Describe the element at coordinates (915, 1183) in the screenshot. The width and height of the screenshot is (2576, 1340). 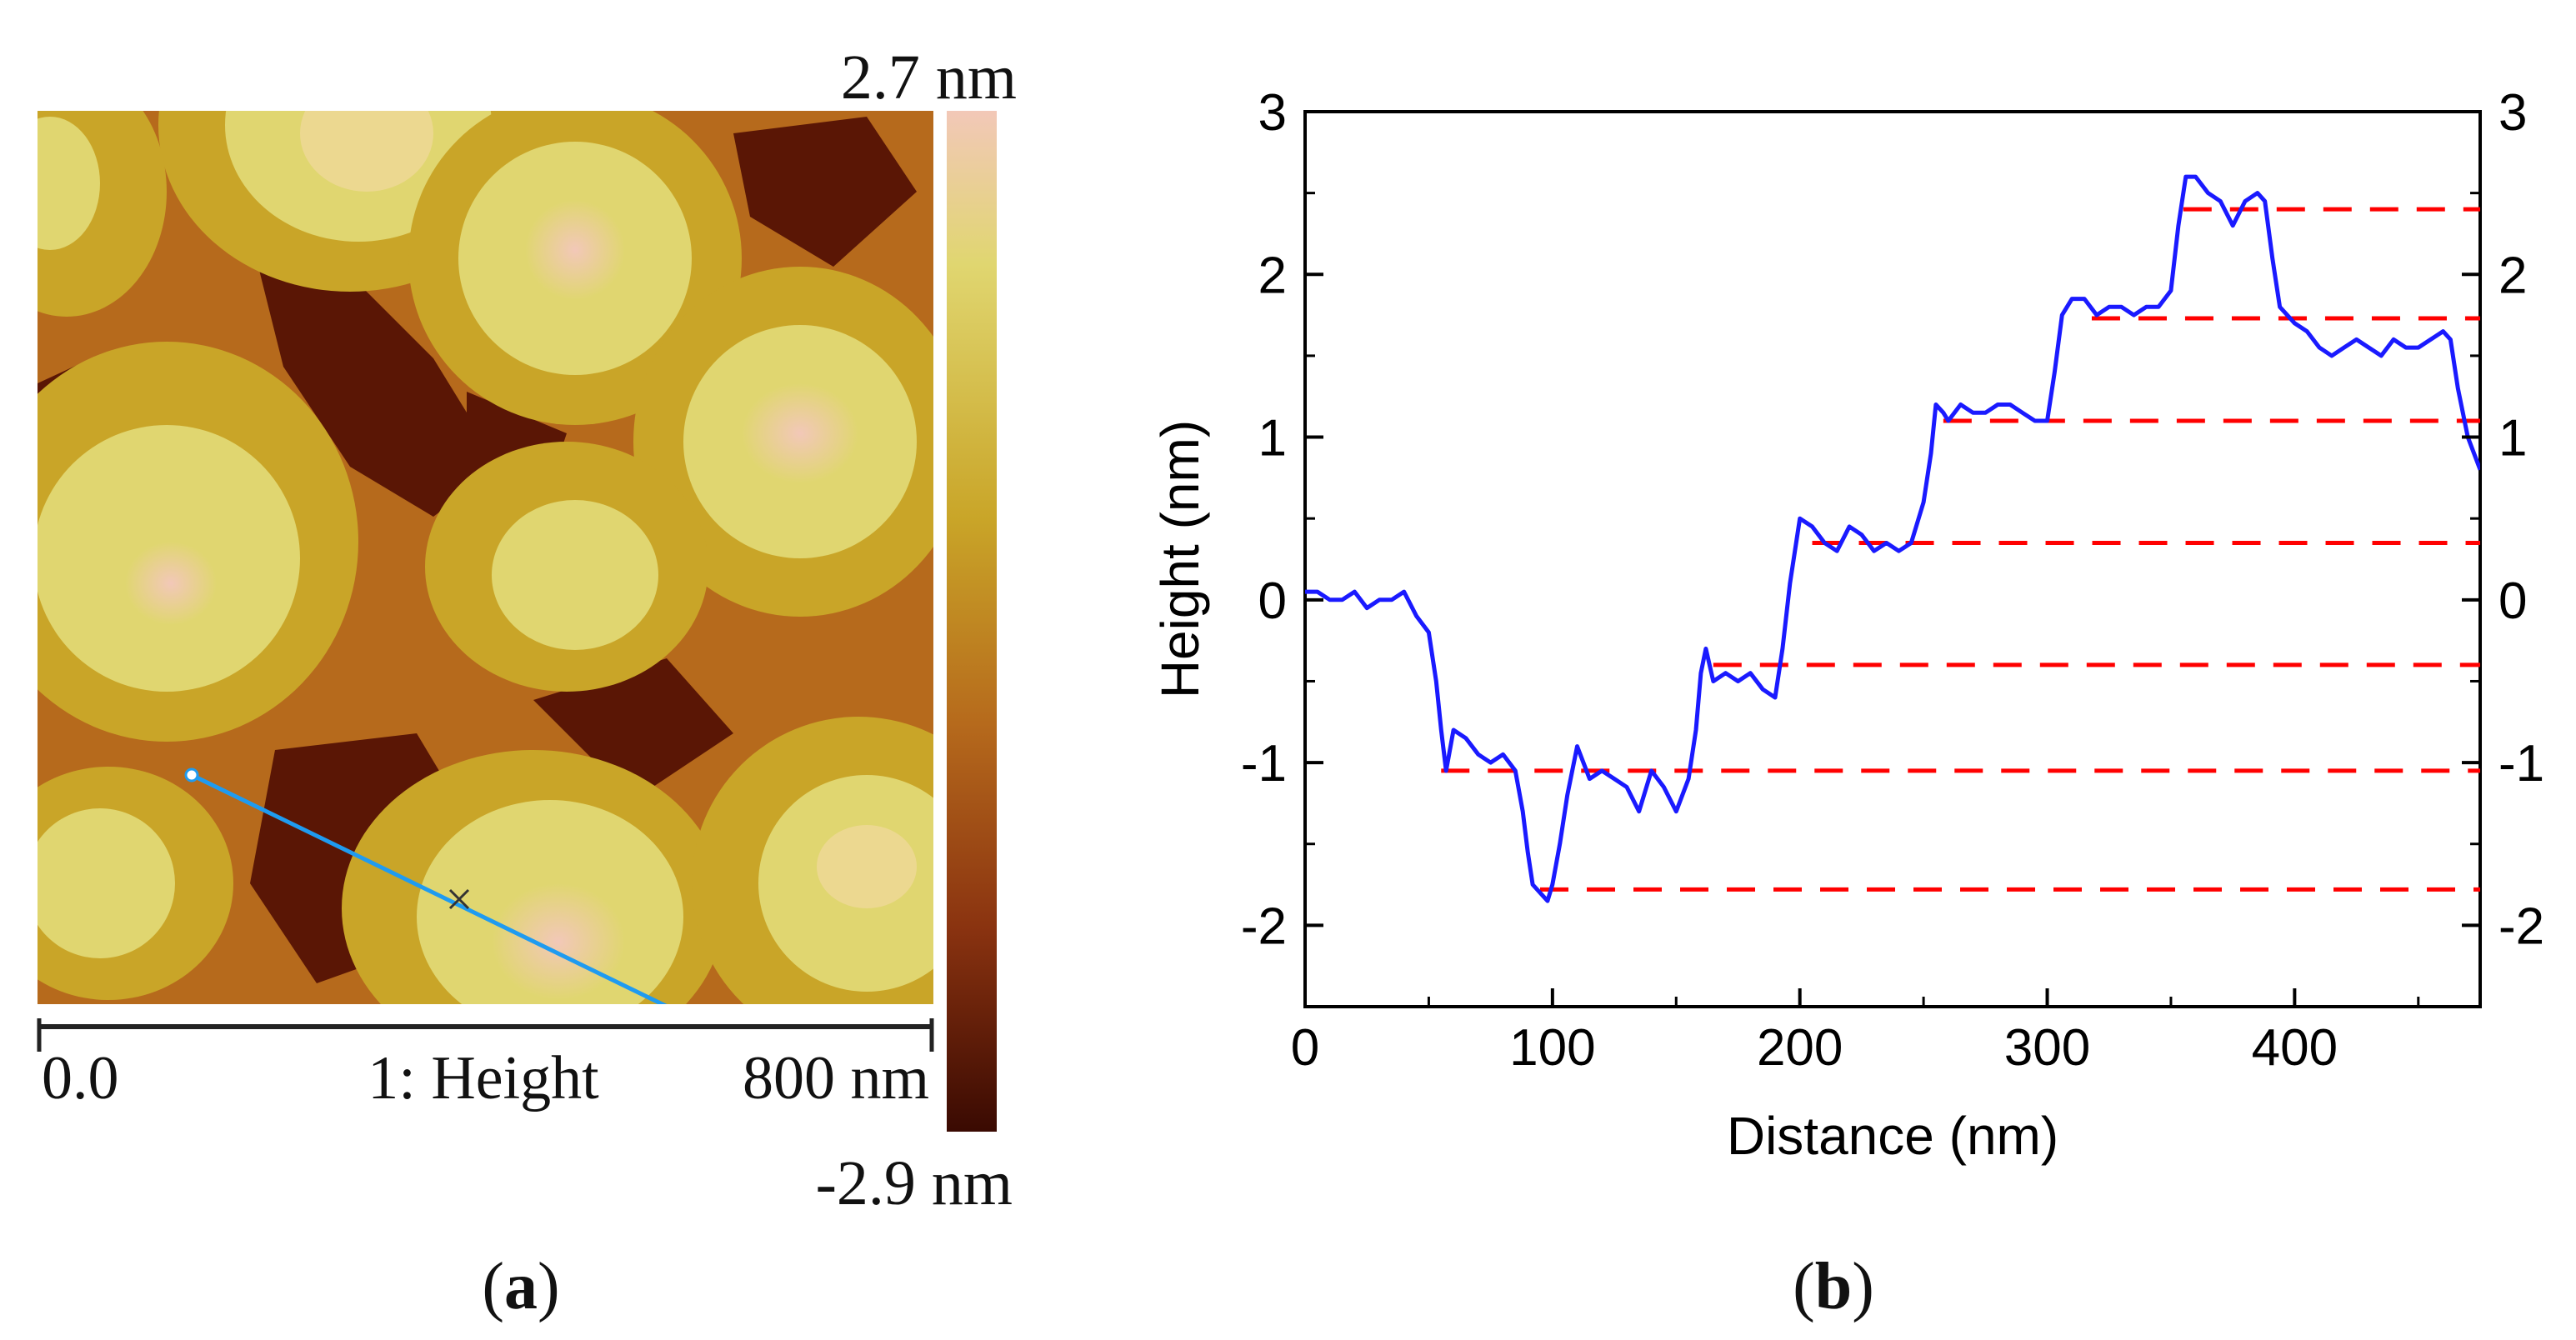
I see `colorbar-min-label: -2.9 nm` at that location.